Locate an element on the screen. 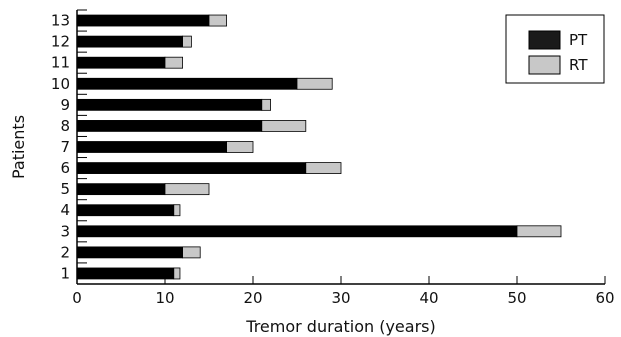 The image size is (621, 337). legend: PT RT is located at coordinates (555, 49).